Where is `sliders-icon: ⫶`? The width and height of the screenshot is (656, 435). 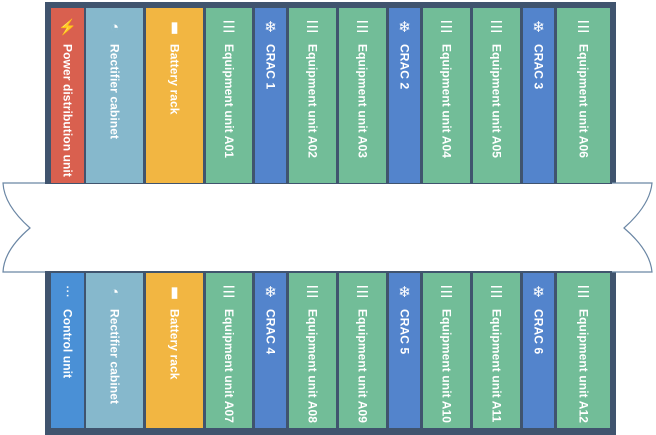
sliders-icon: ⫶ is located at coordinates (67, 292).